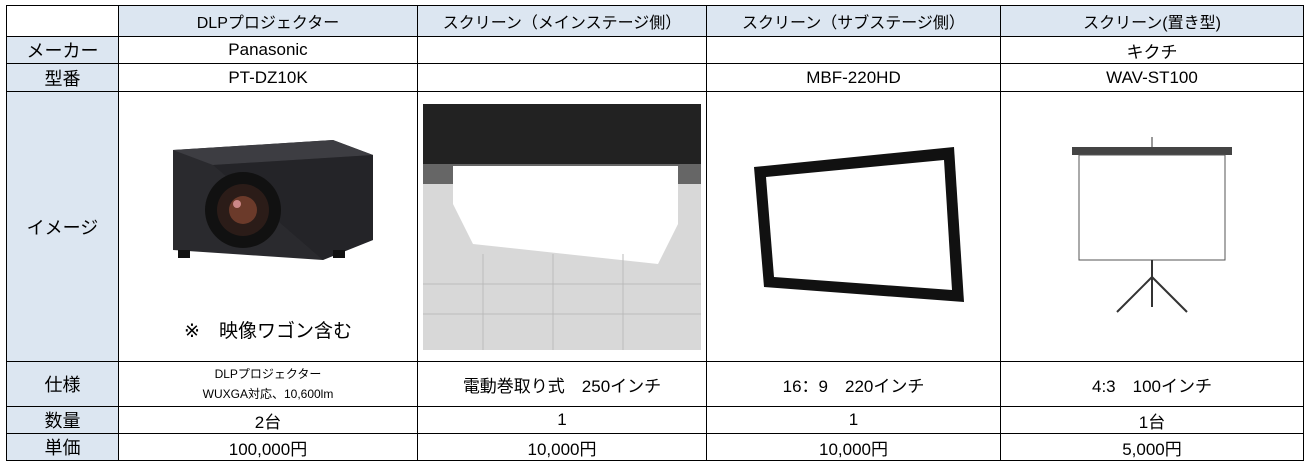  I want to click on tripod-screen-image, so click(1152, 224).